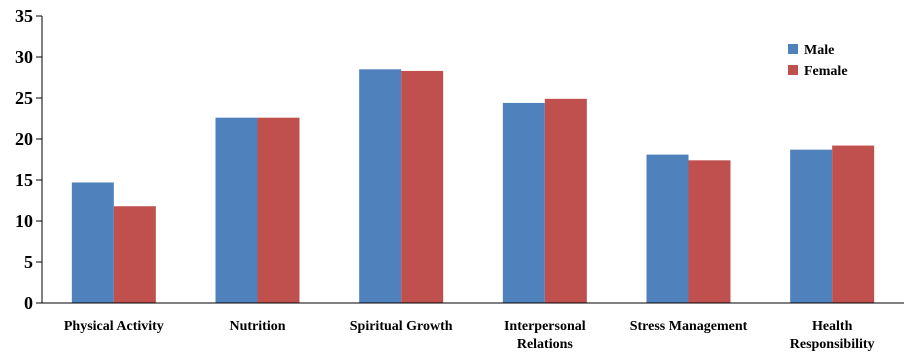  Describe the element at coordinates (24, 221) in the screenshot. I see `y-tick-label: 10` at that location.